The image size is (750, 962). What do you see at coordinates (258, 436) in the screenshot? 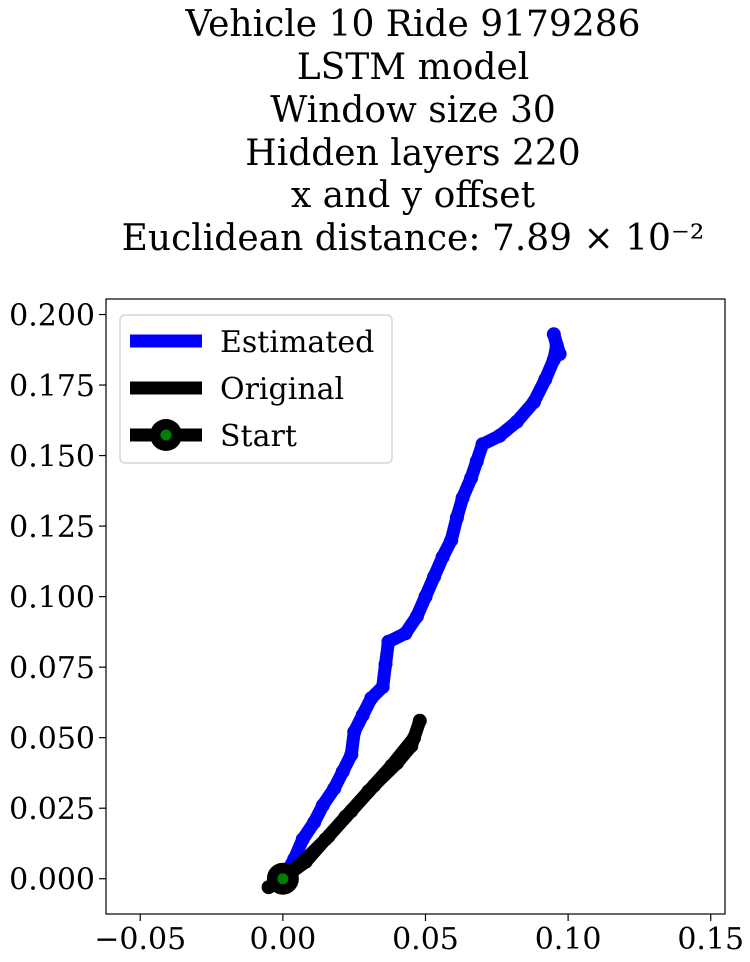
I see `legend-label-start: Start` at bounding box center [258, 436].